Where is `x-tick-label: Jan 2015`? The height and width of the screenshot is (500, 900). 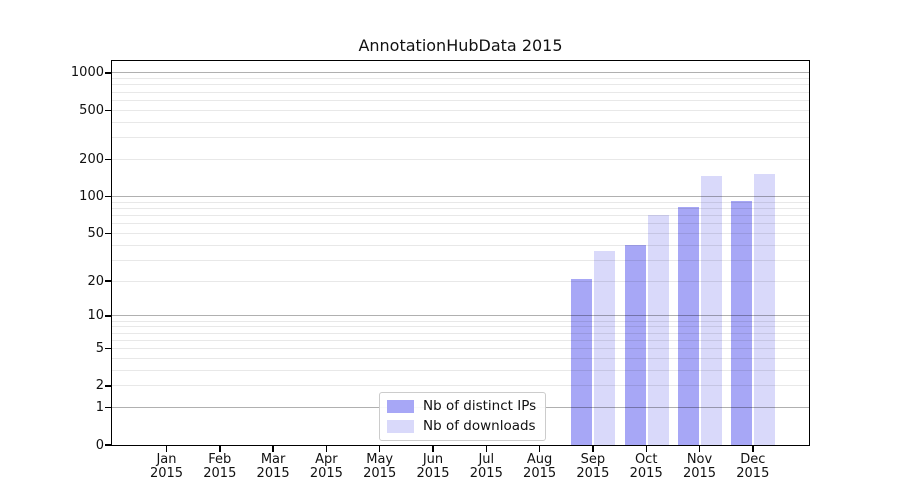
x-tick-label: Jan 2015 is located at coordinates (166, 466).